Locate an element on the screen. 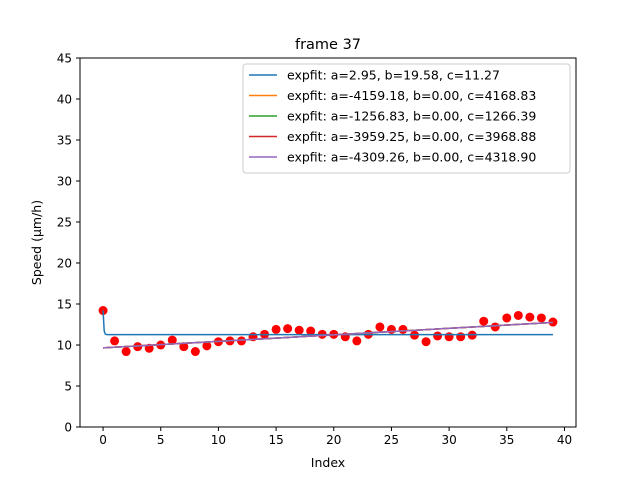 Image resolution: width=640 pixels, height=480 pixels. x-tick-label: 10 is located at coordinates (218, 440).